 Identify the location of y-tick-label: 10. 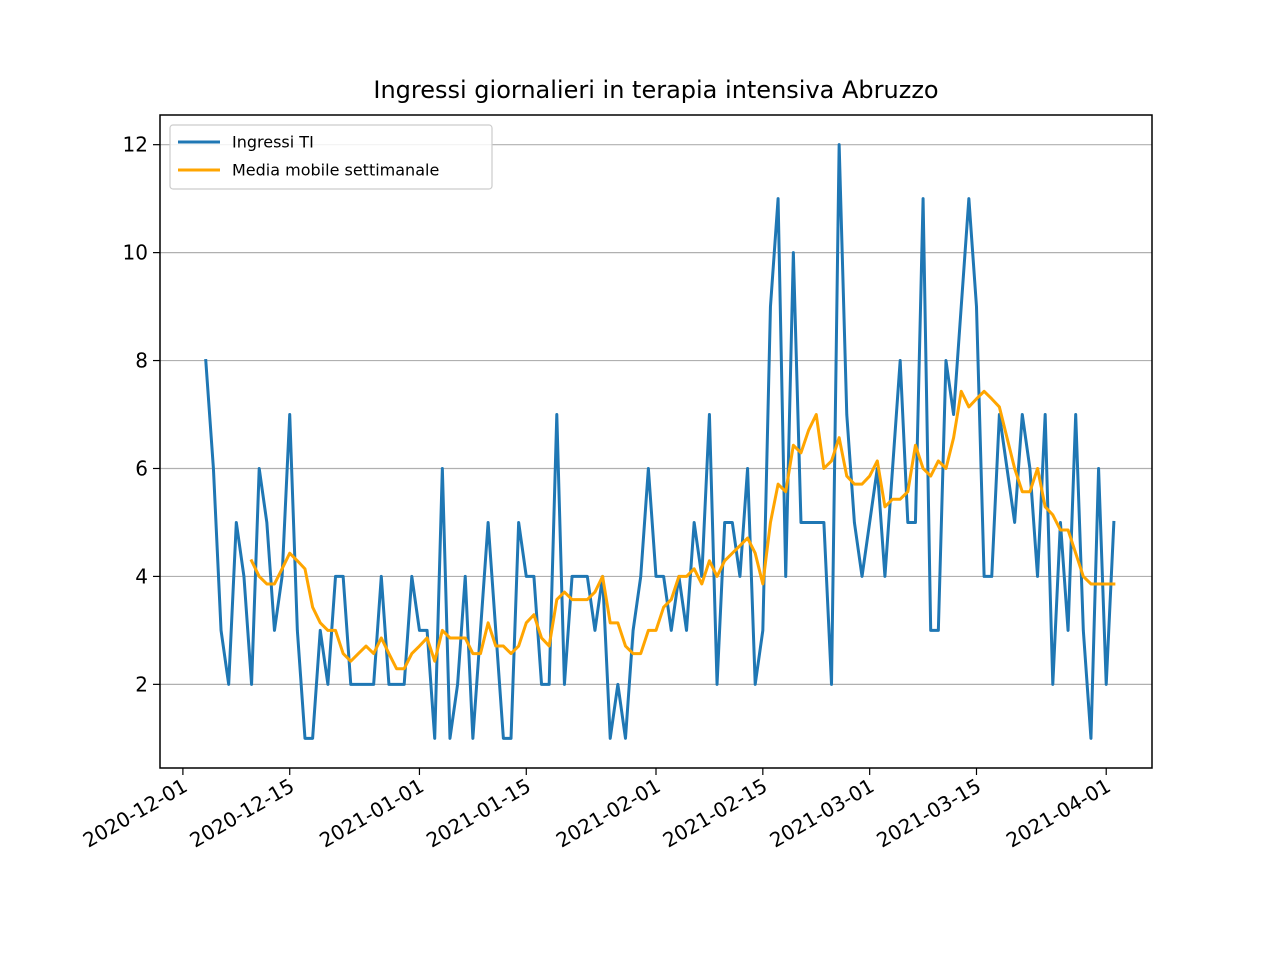
(135, 253).